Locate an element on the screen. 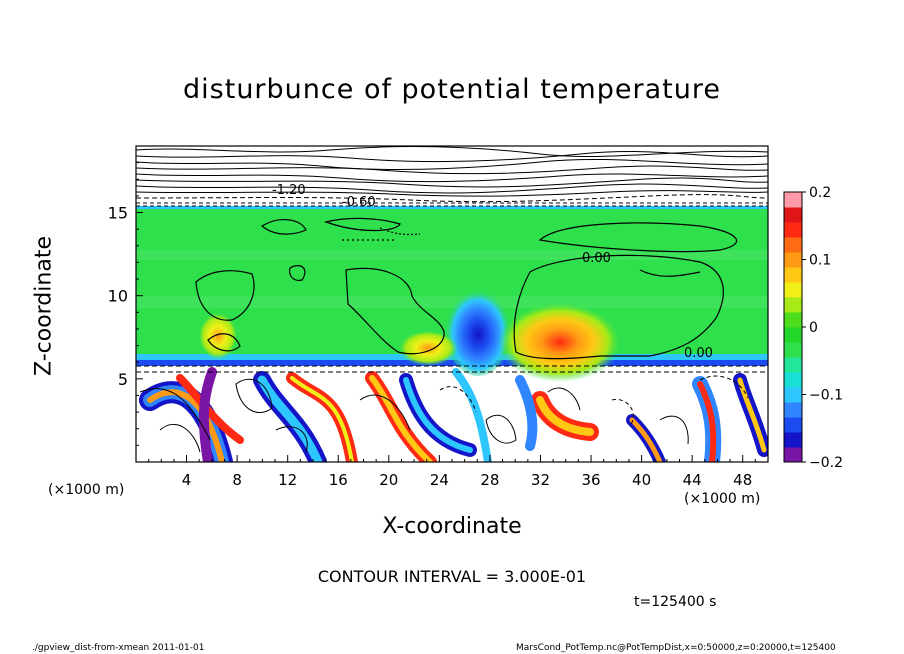  colorbar-tick-label: −0.2 is located at coordinates (826, 463).